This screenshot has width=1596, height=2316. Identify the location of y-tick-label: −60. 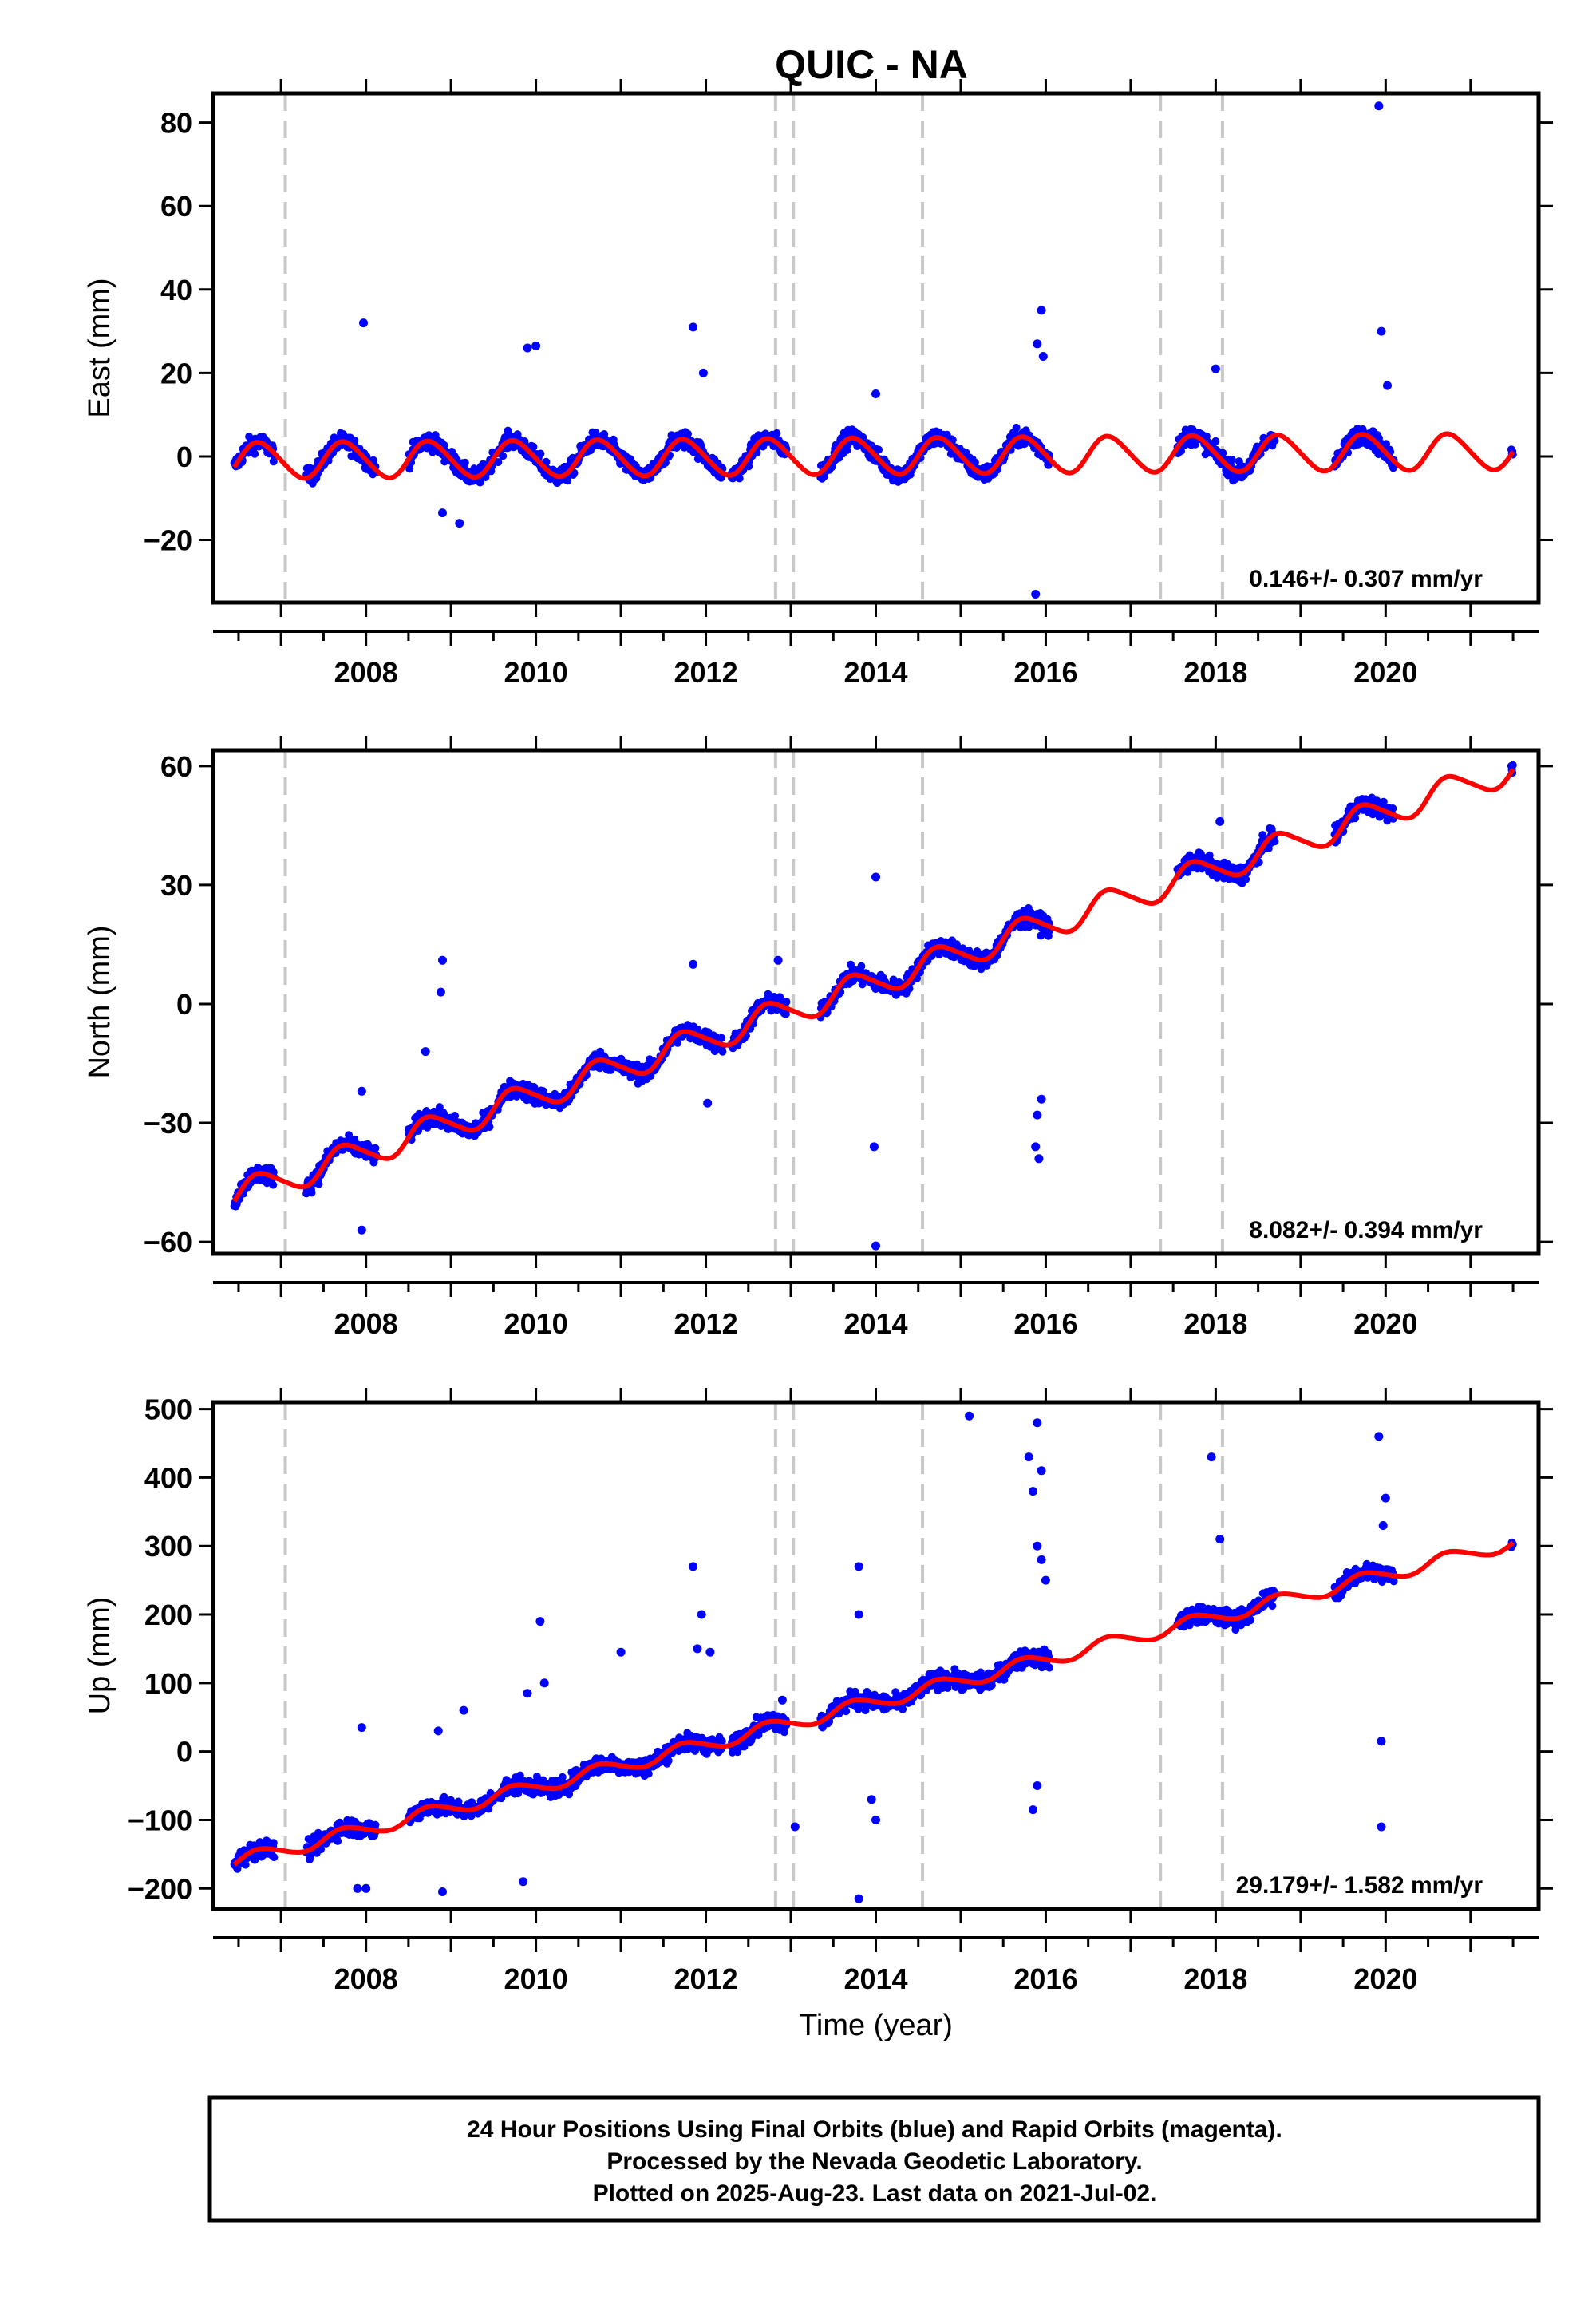
(168, 1242).